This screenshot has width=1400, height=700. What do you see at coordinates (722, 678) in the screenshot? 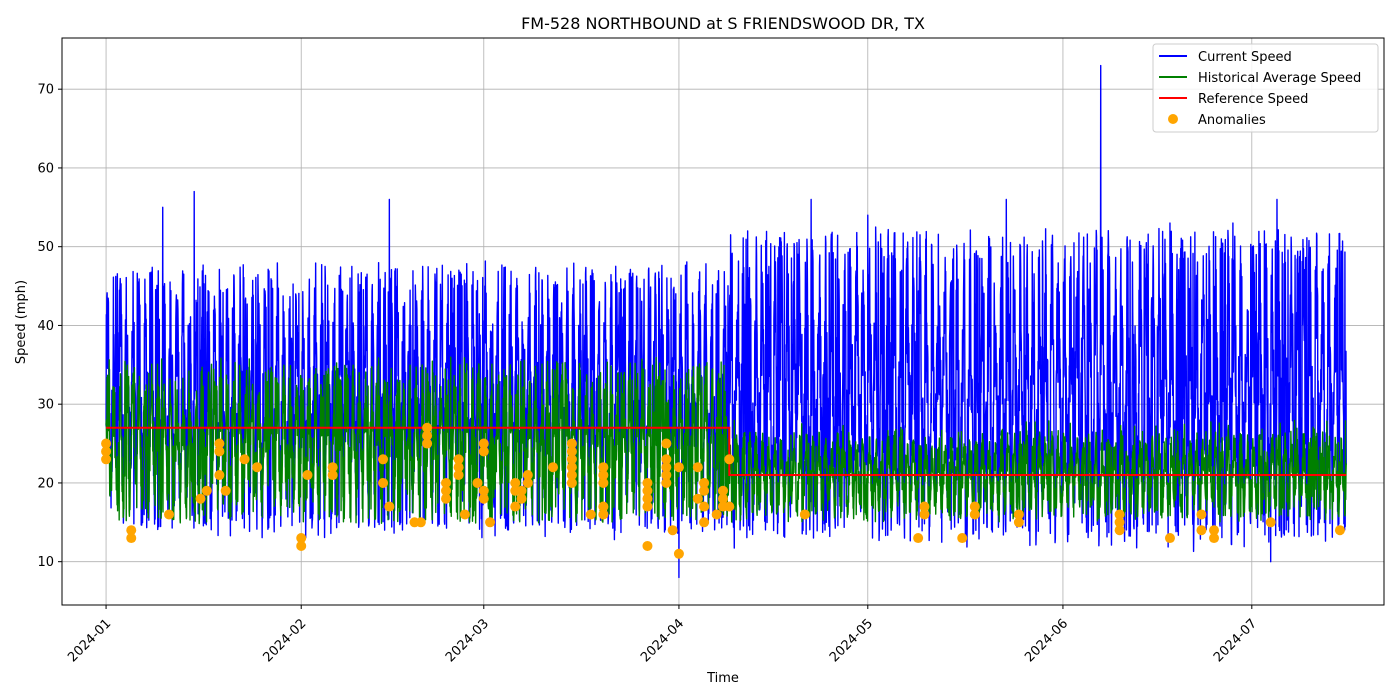
I see `x-axis-label: Time` at bounding box center [722, 678].